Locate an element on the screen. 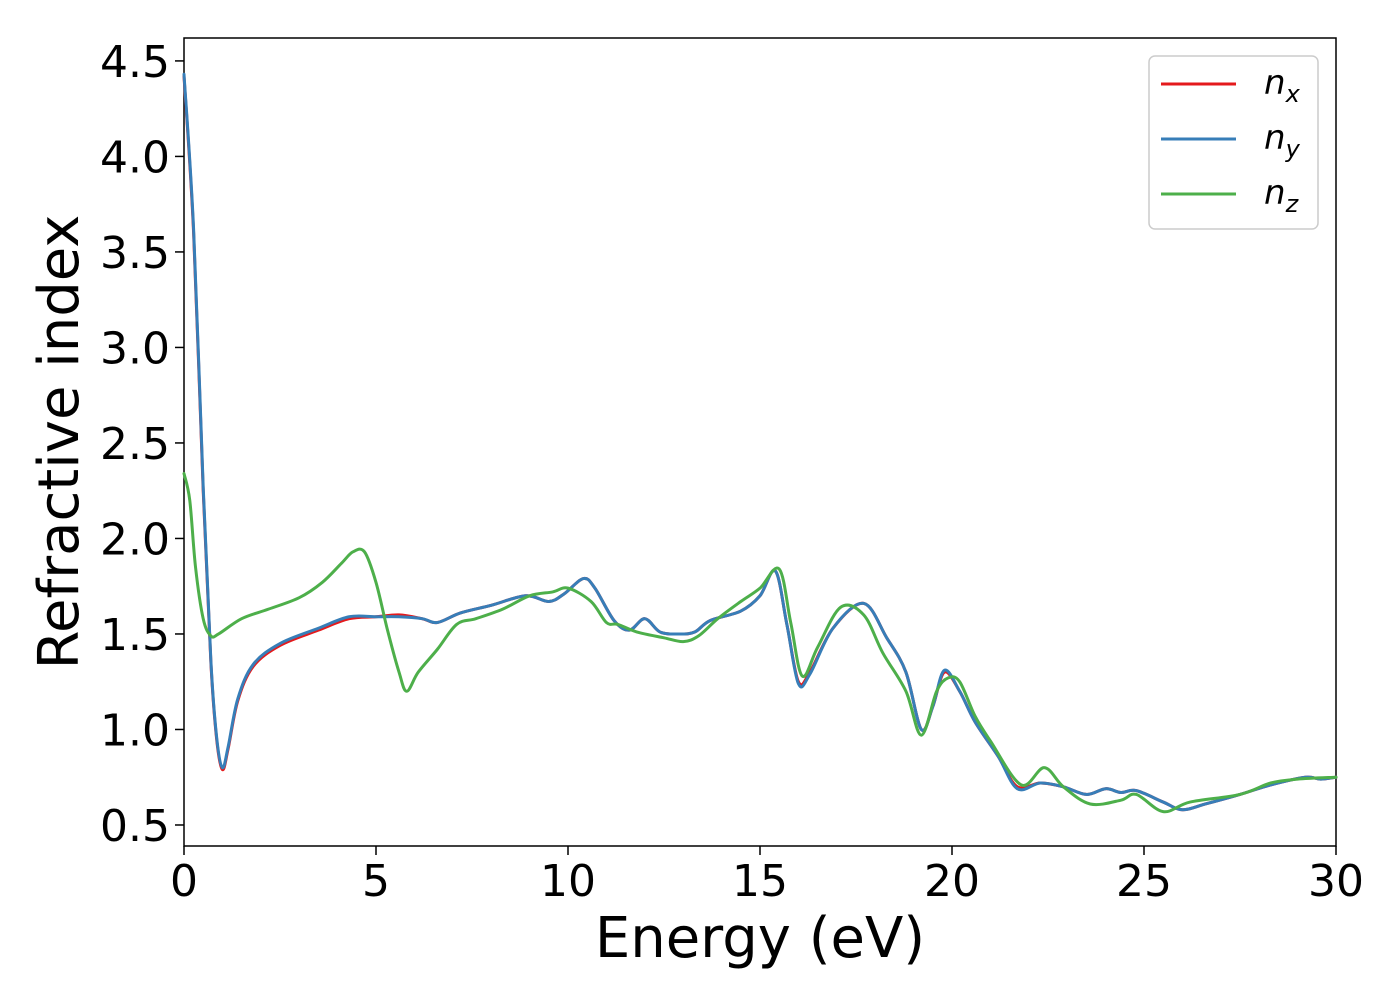  y-tick-label: 1.5 is located at coordinates (135, 635).